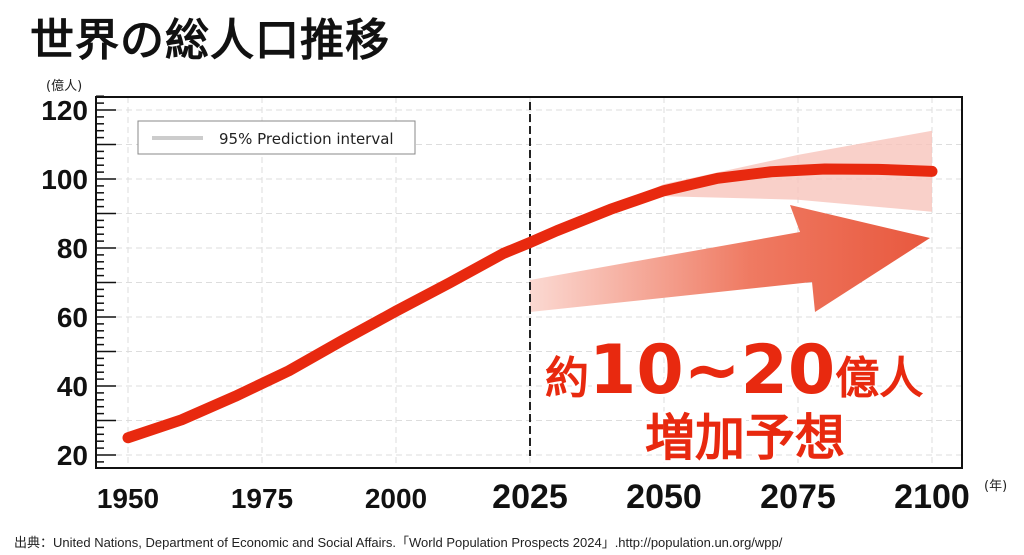  What do you see at coordinates (664, 497) in the screenshot?
I see `x-tick-label: 2050` at bounding box center [664, 497].